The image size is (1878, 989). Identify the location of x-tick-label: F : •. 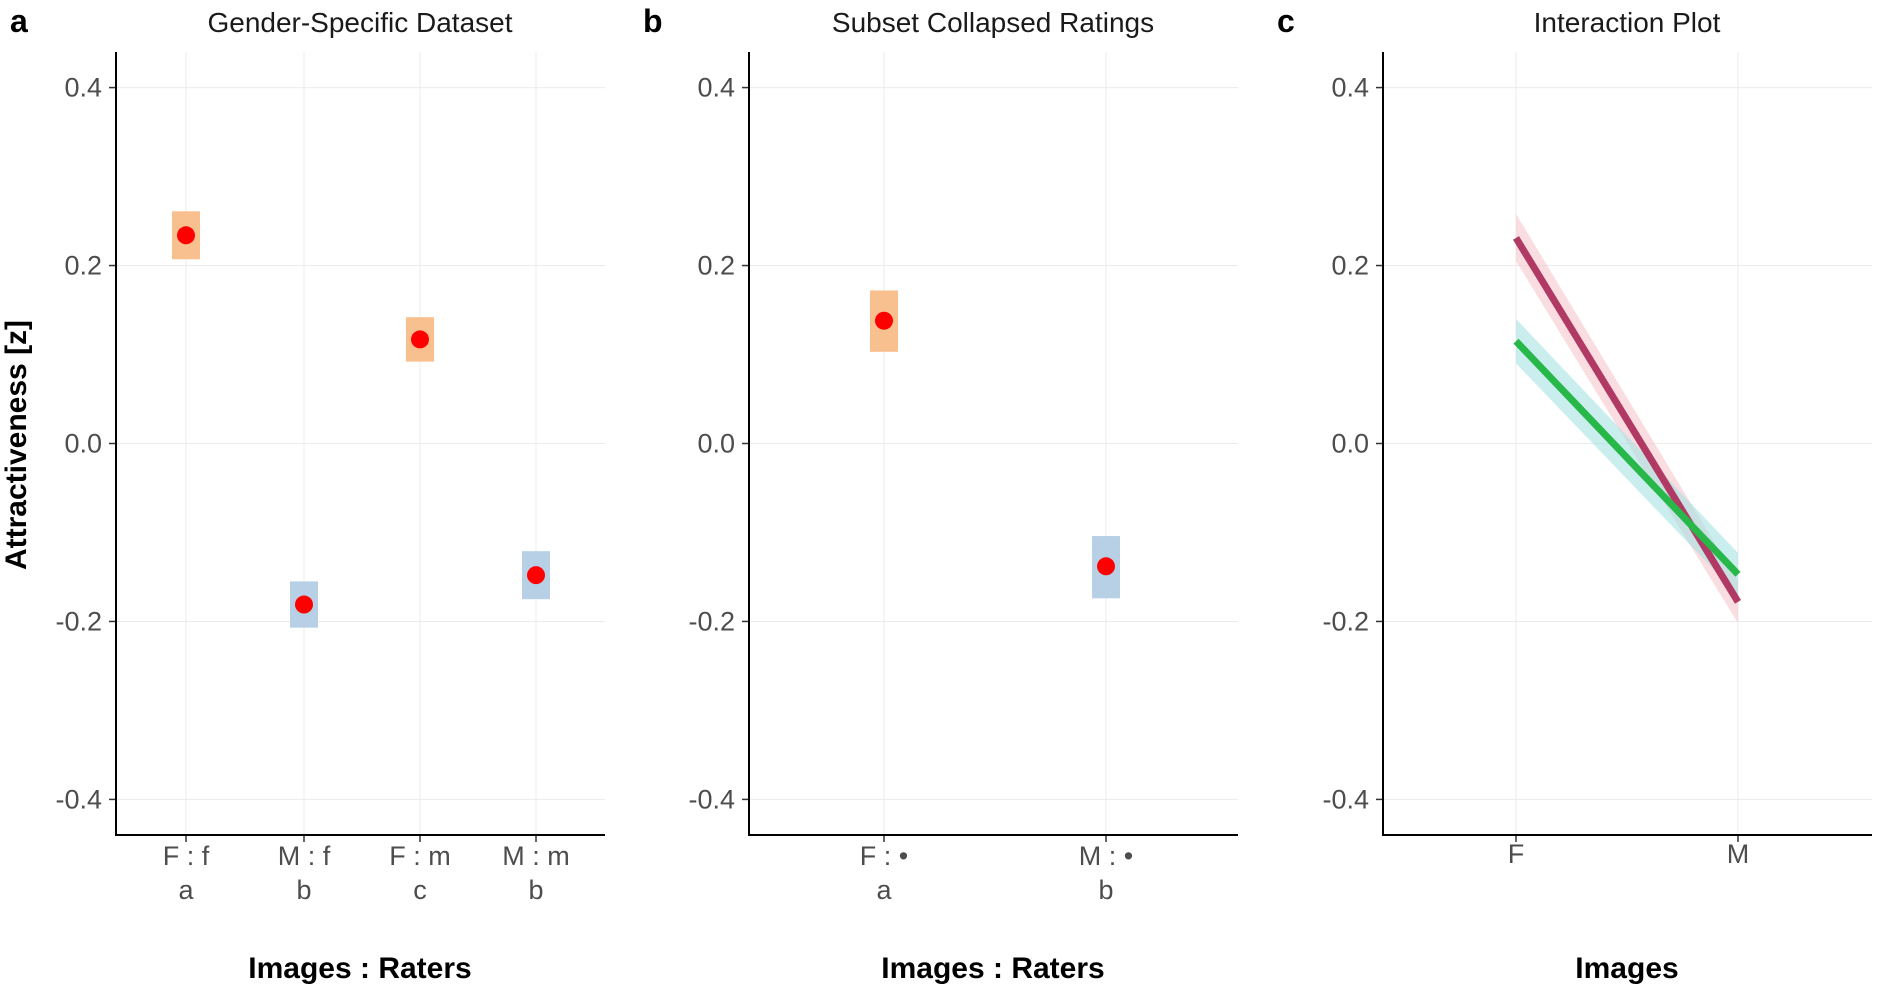
(884, 856).